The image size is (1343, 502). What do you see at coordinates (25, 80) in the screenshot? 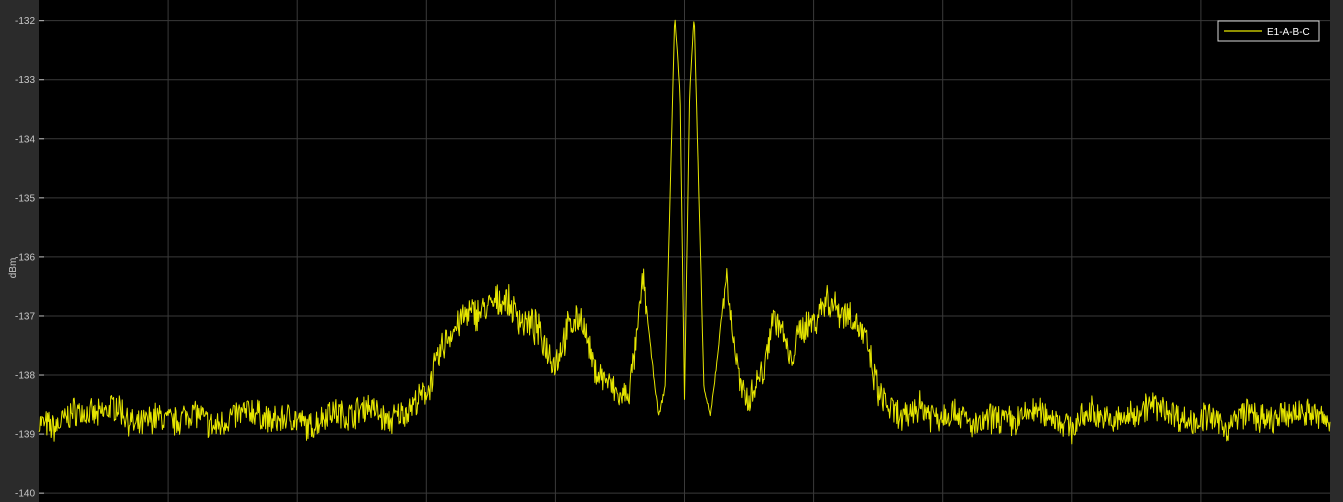
I see `y-tick-label: -133` at bounding box center [25, 80].